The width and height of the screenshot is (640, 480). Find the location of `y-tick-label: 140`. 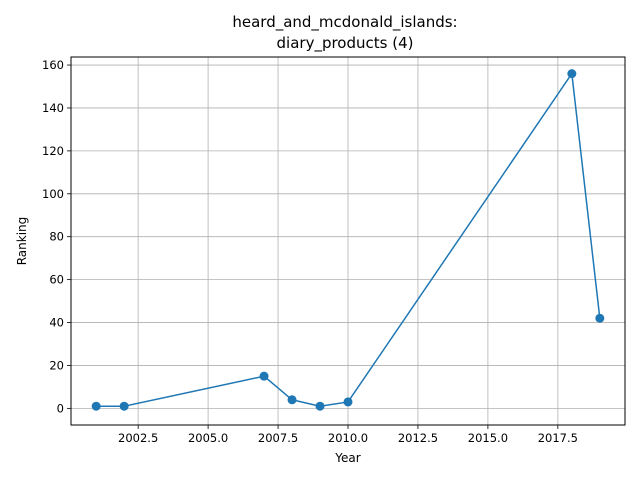

y-tick-label: 140 is located at coordinates (53, 108).